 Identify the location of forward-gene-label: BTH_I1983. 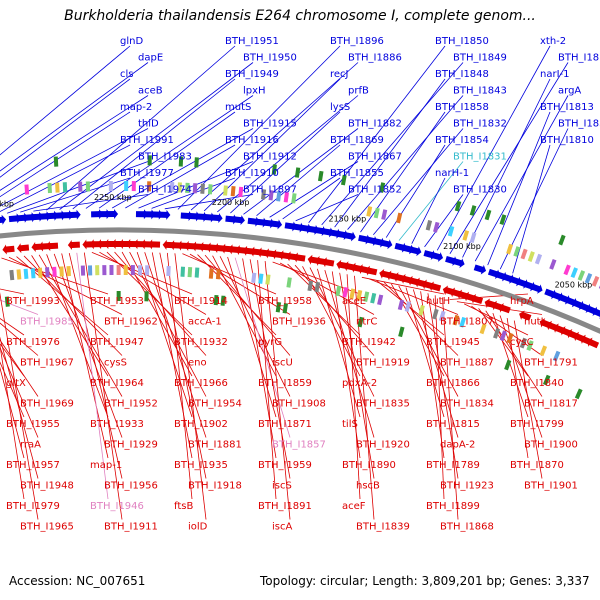
(165, 157).